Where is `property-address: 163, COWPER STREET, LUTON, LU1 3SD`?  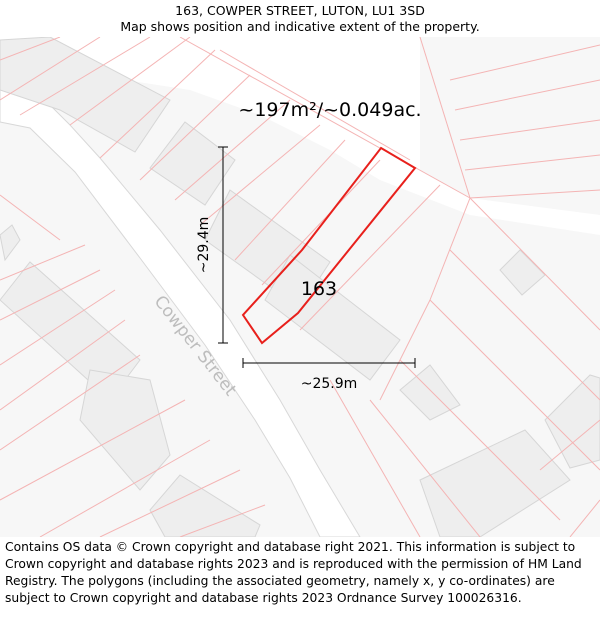 property-address: 163, COWPER STREET, LUTON, LU1 3SD is located at coordinates (300, 10).